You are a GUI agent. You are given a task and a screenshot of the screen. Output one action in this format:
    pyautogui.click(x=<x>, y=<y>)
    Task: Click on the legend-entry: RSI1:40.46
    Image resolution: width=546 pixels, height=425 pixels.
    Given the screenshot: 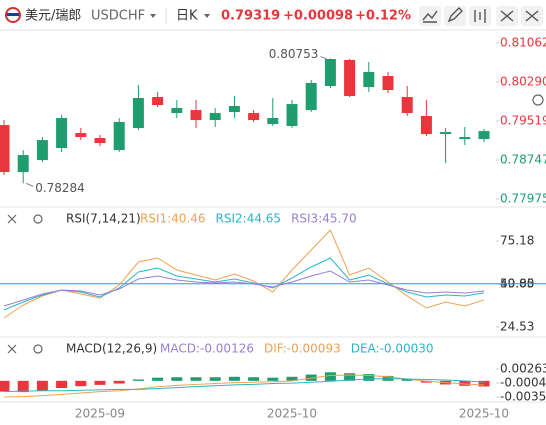 What is the action you would take?
    pyautogui.click(x=173, y=219)
    